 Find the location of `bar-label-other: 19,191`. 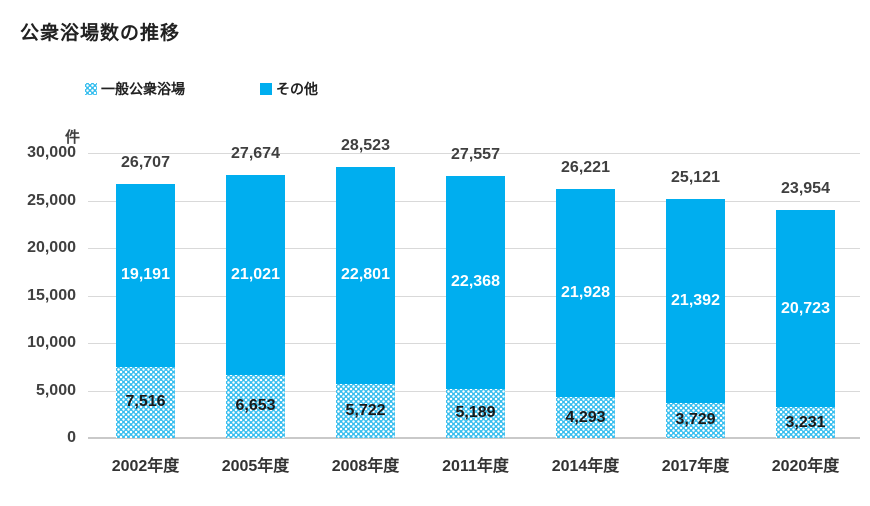

bar-label-other: 19,191 is located at coordinates (145, 275).